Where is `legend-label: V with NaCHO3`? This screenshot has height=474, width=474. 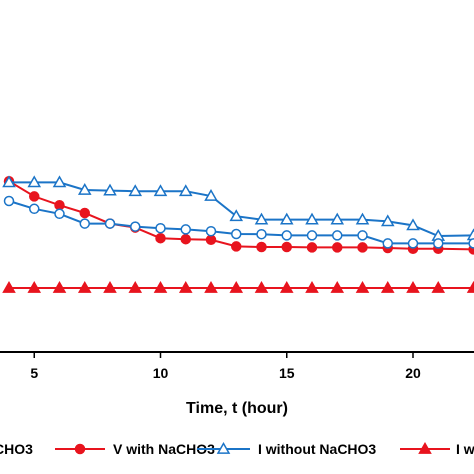
legend-label: V with NaCHO3 is located at coordinates (164, 449).